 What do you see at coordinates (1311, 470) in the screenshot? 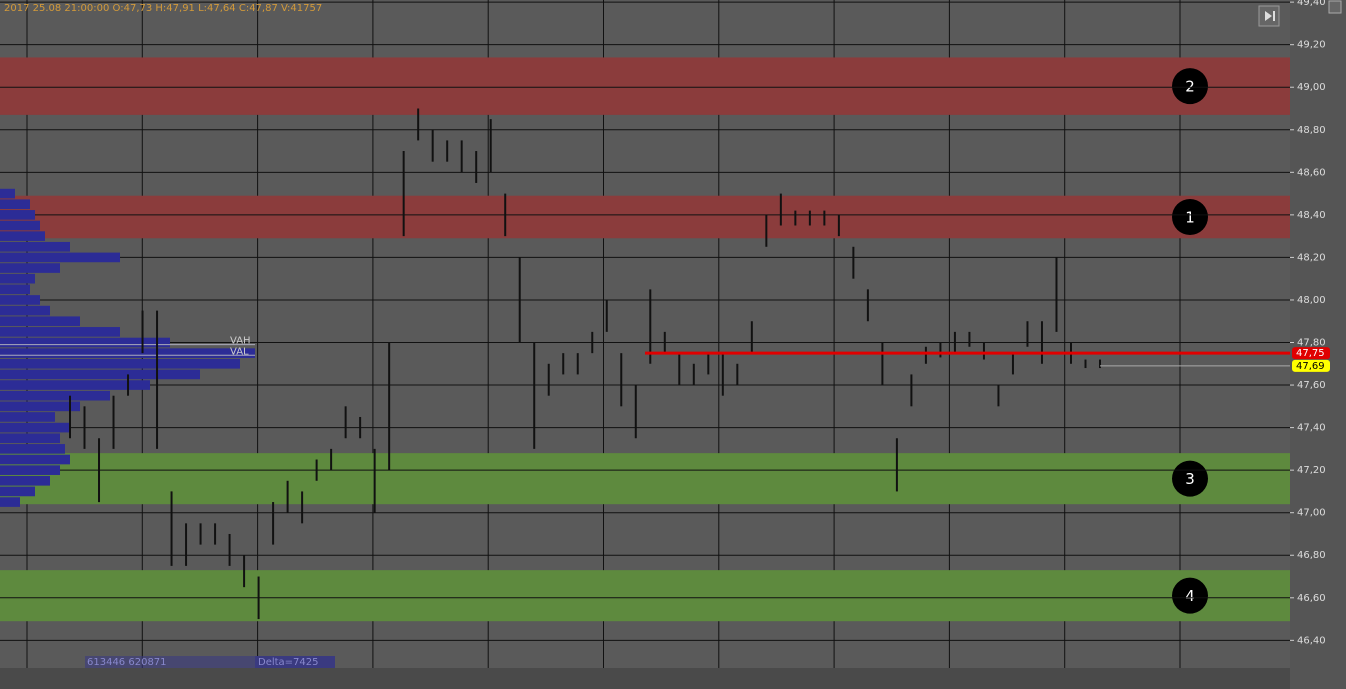
I see `y-tick-label: 47,20` at bounding box center [1311, 470].